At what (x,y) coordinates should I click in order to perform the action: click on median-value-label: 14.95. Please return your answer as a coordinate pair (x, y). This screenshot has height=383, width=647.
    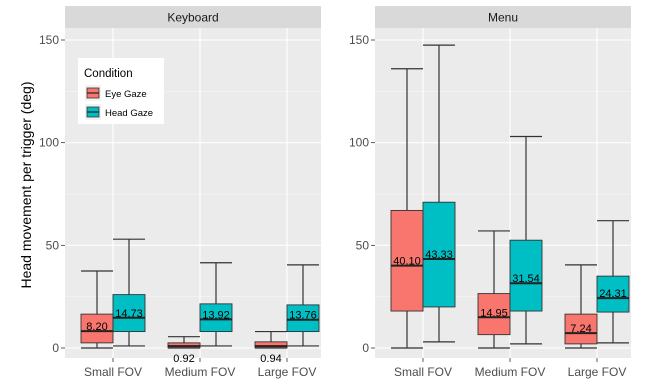
    Looking at the image, I should click on (494, 313).